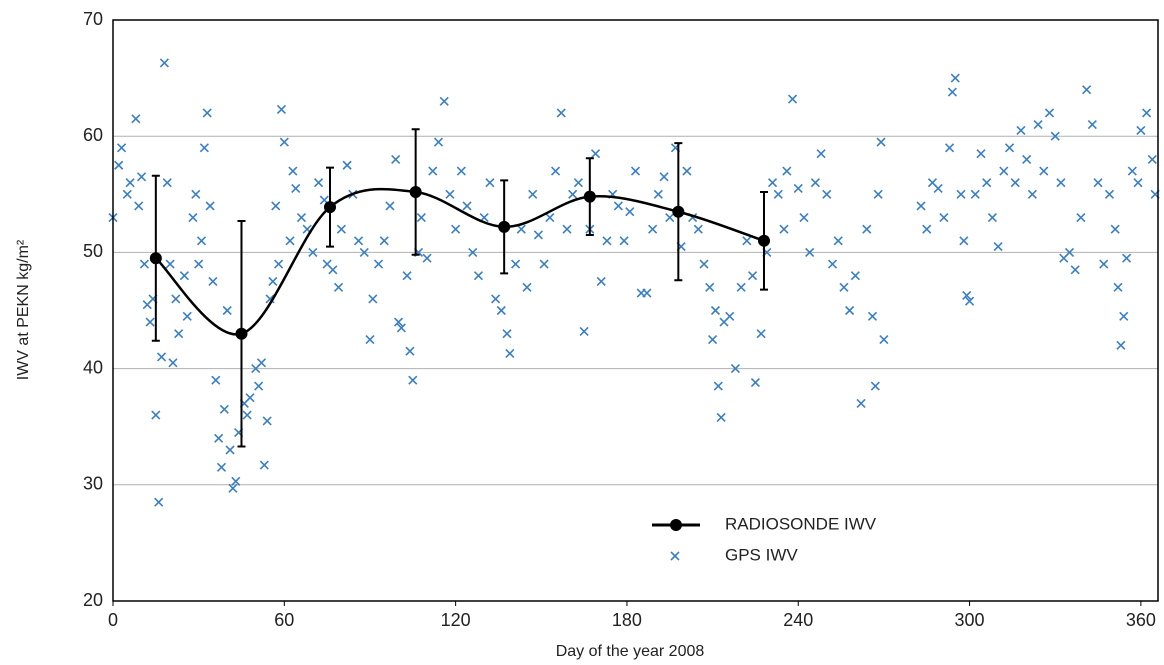  Describe the element at coordinates (627, 620) in the screenshot. I see `x-tick-label: 180` at that location.